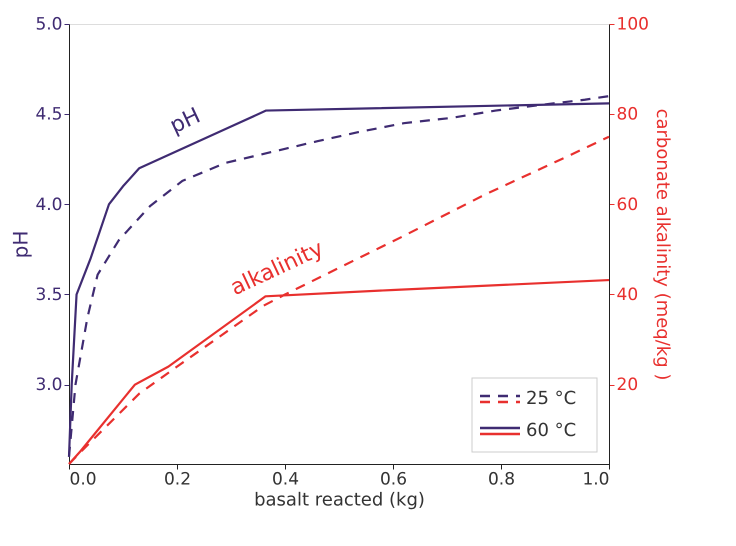 Image resolution: width=736 pixels, height=546 pixels. Describe the element at coordinates (502, 480) in the screenshot. I see `x-tick-label: 0.8` at that location.